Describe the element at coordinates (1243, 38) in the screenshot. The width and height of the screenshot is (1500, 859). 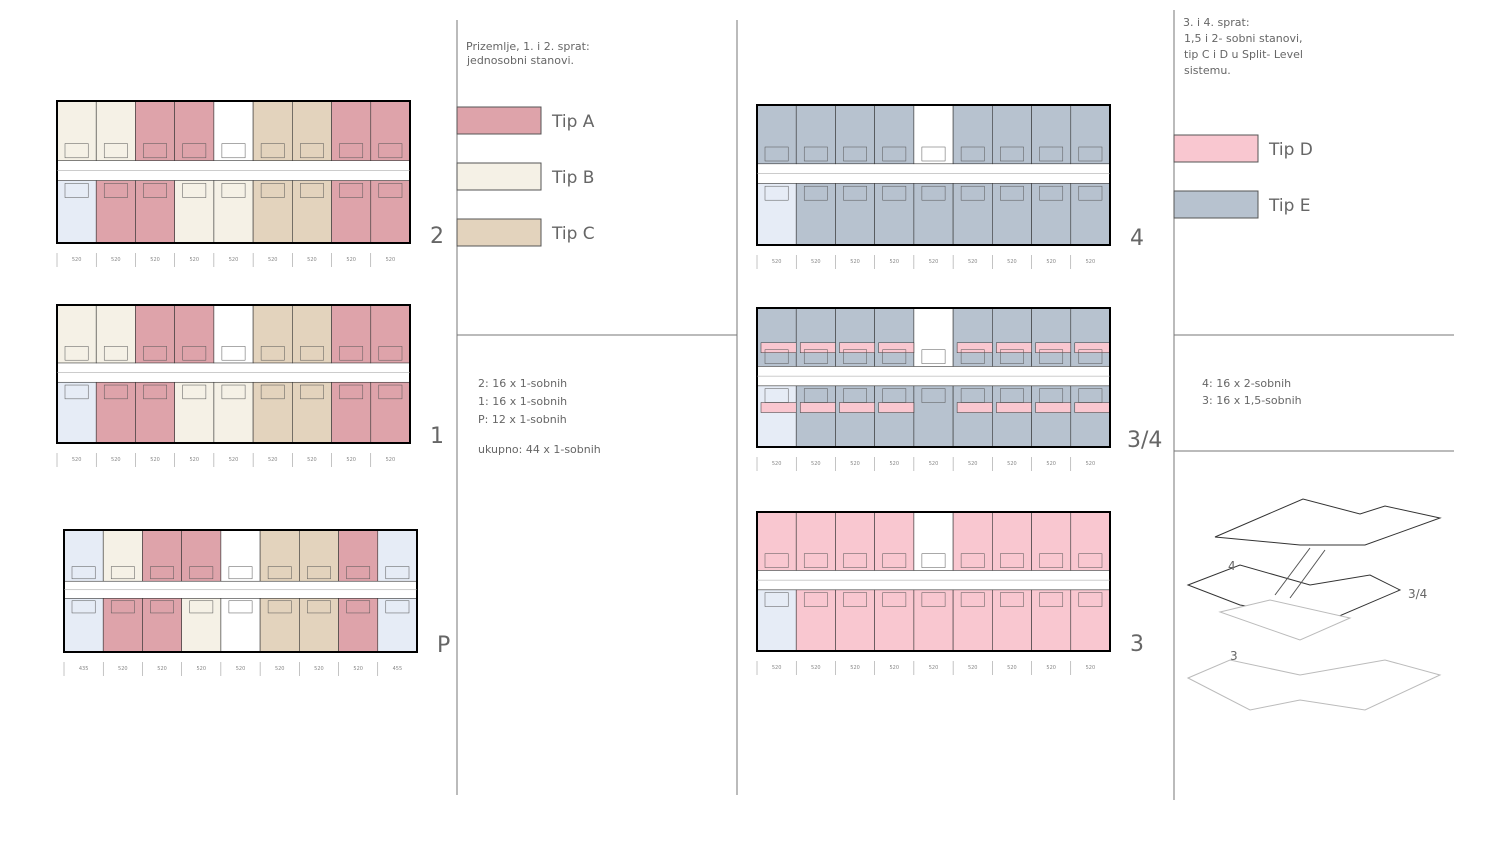
I see `heading-line: 1,5 i 2- sobni stanovi,` at that location.